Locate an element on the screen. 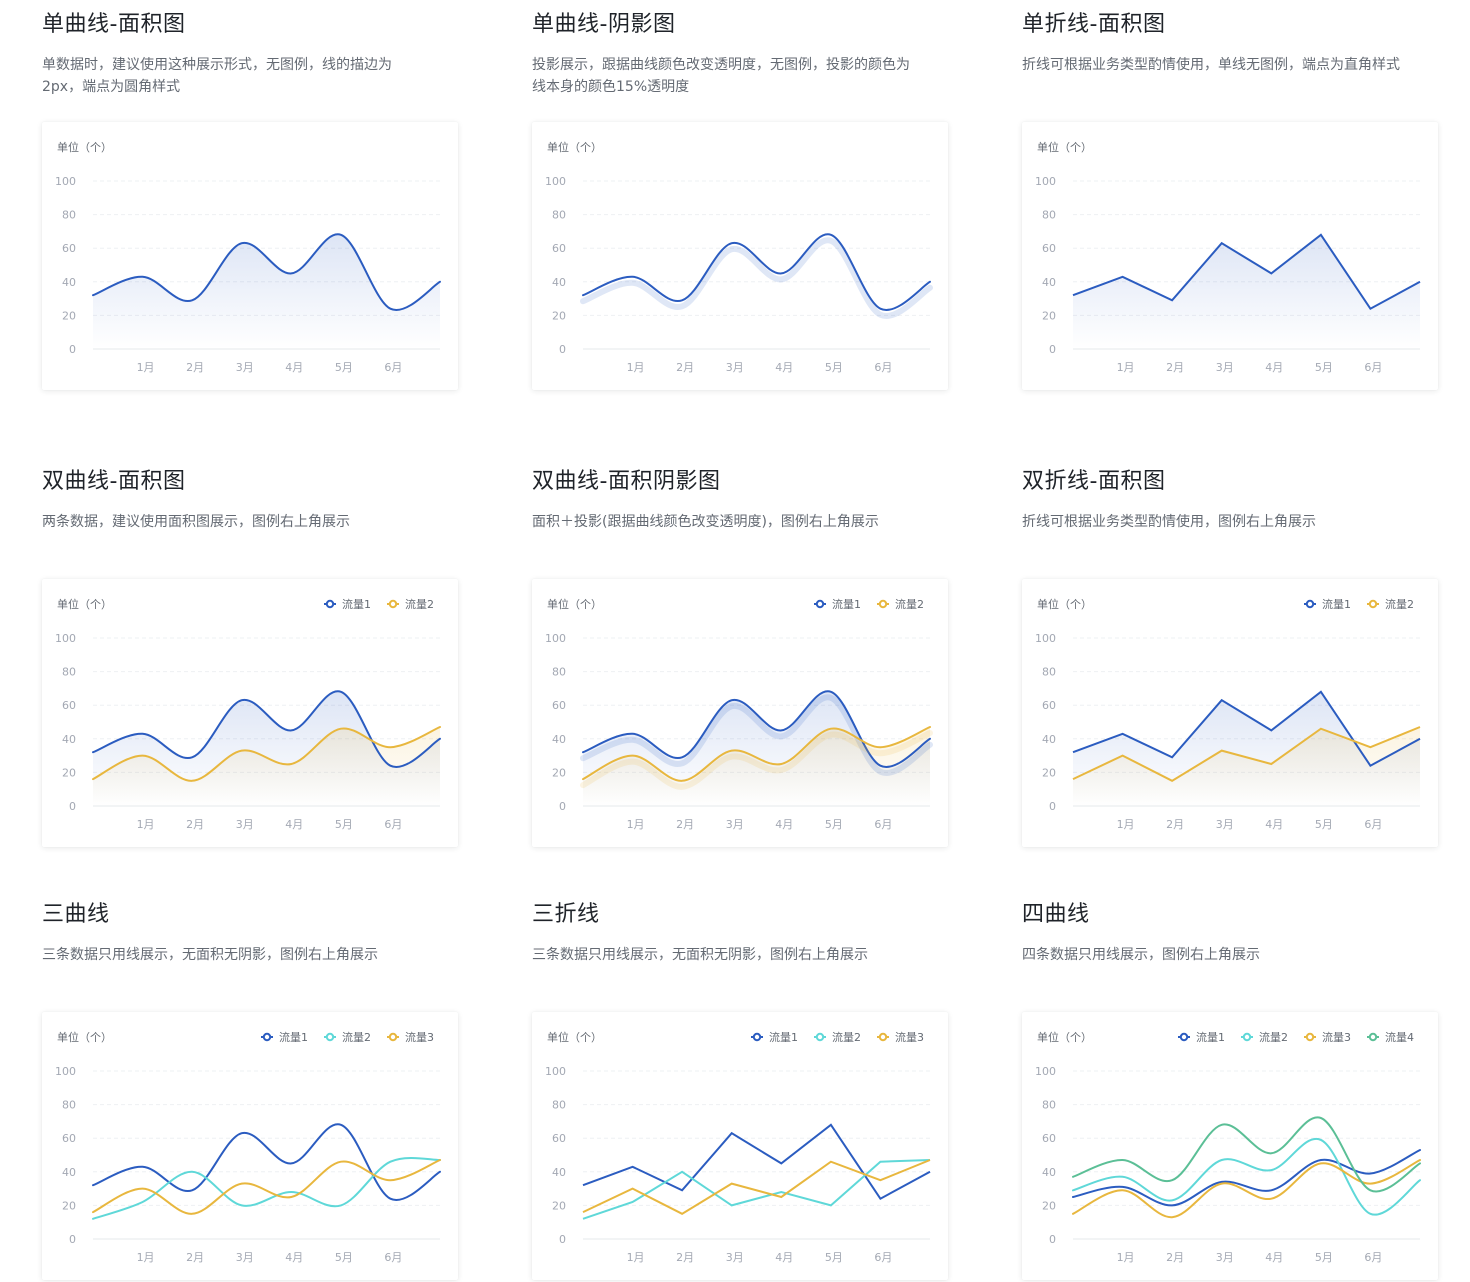  section-description: 单数据时，建议使用这种展示形式，无图例，线的描边为 2px，端点为圆角样式 is located at coordinates (247, 76).